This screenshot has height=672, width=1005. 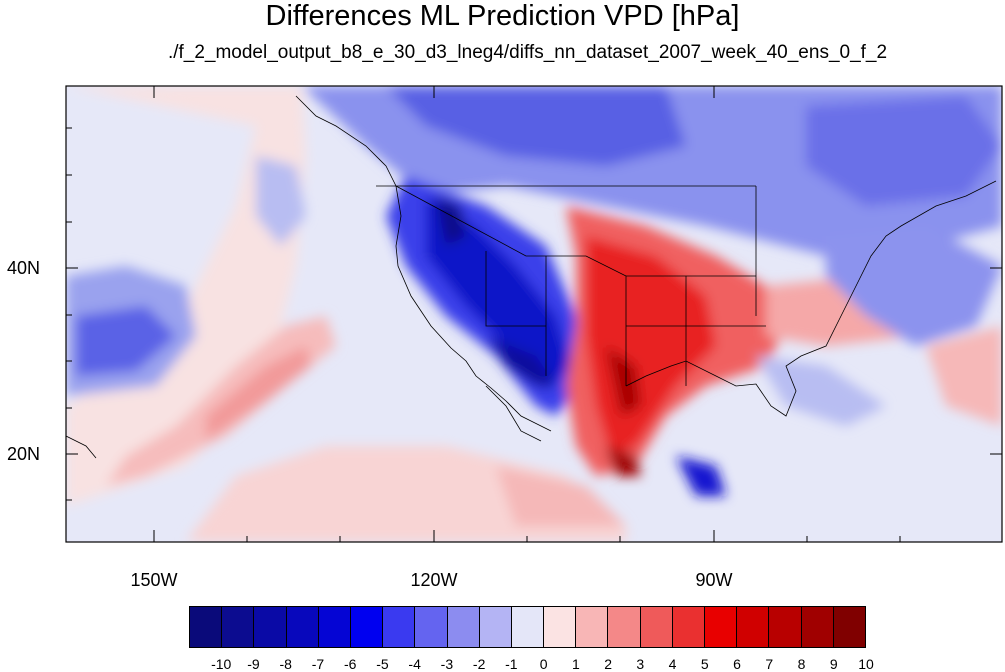 What do you see at coordinates (154, 580) in the screenshot?
I see `lon-label-150w: 150W` at bounding box center [154, 580].